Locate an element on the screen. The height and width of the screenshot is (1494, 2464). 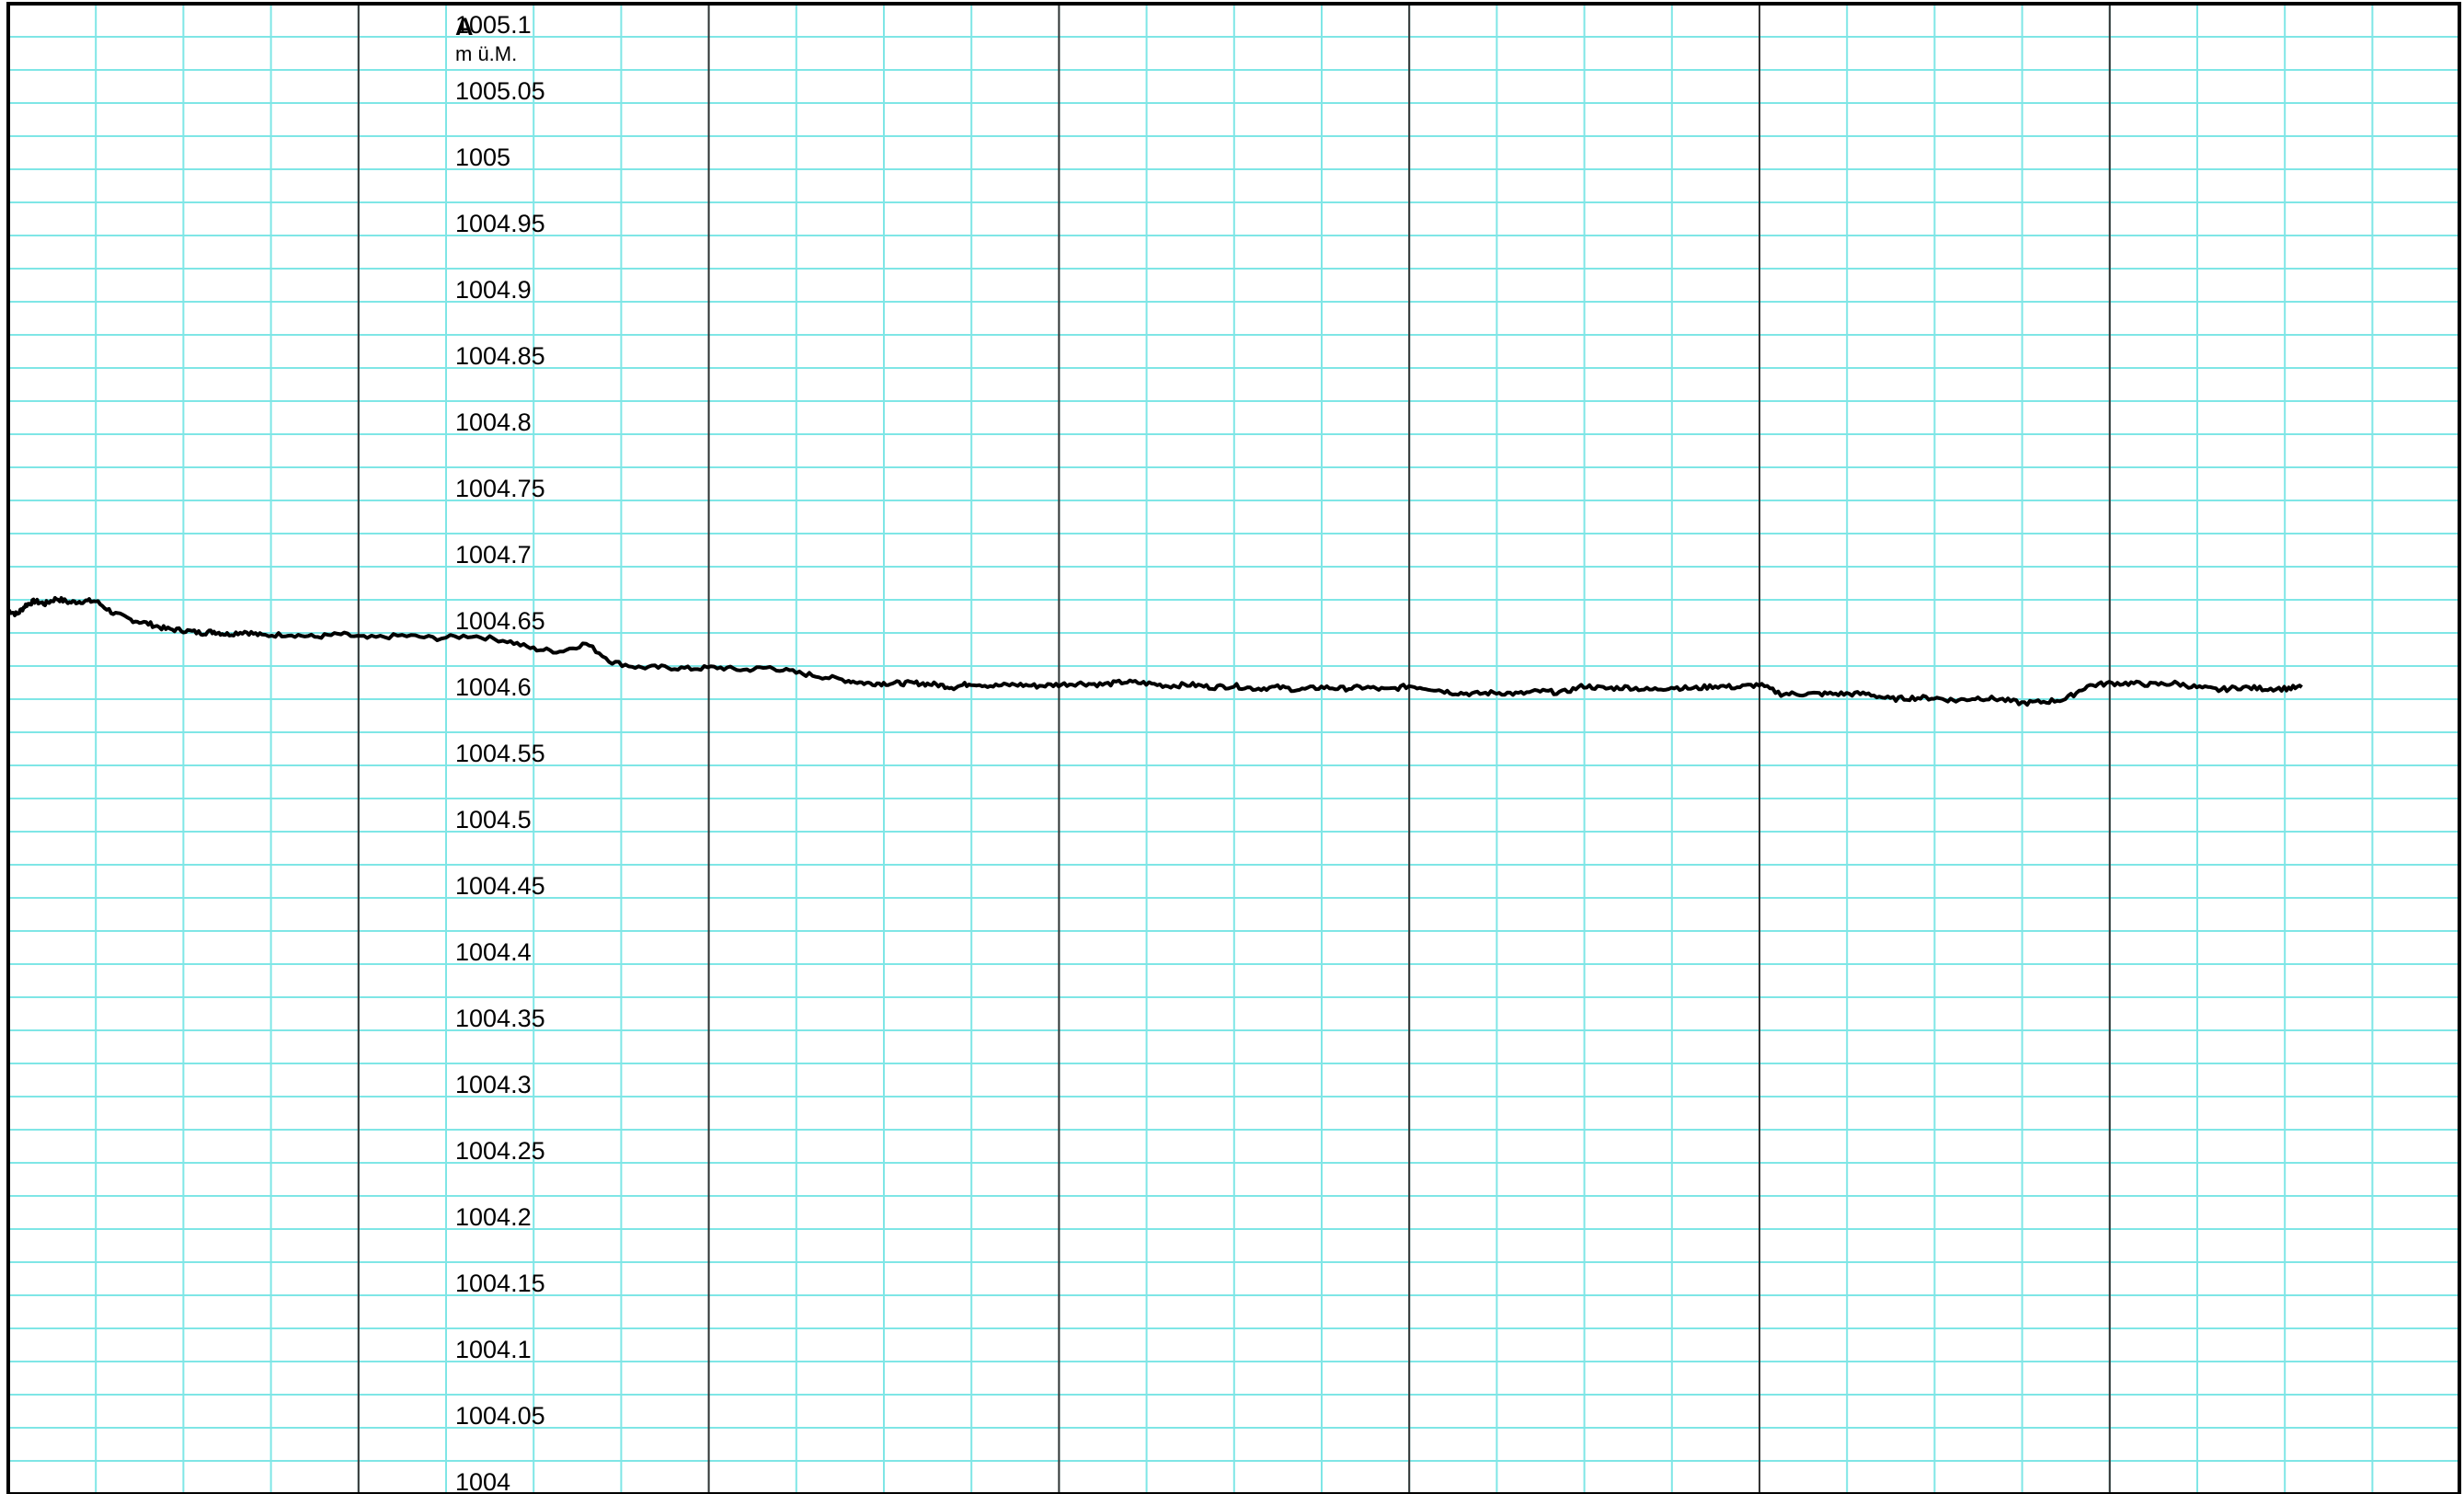
y-axis-unit: m ü.M. is located at coordinates (486, 53).